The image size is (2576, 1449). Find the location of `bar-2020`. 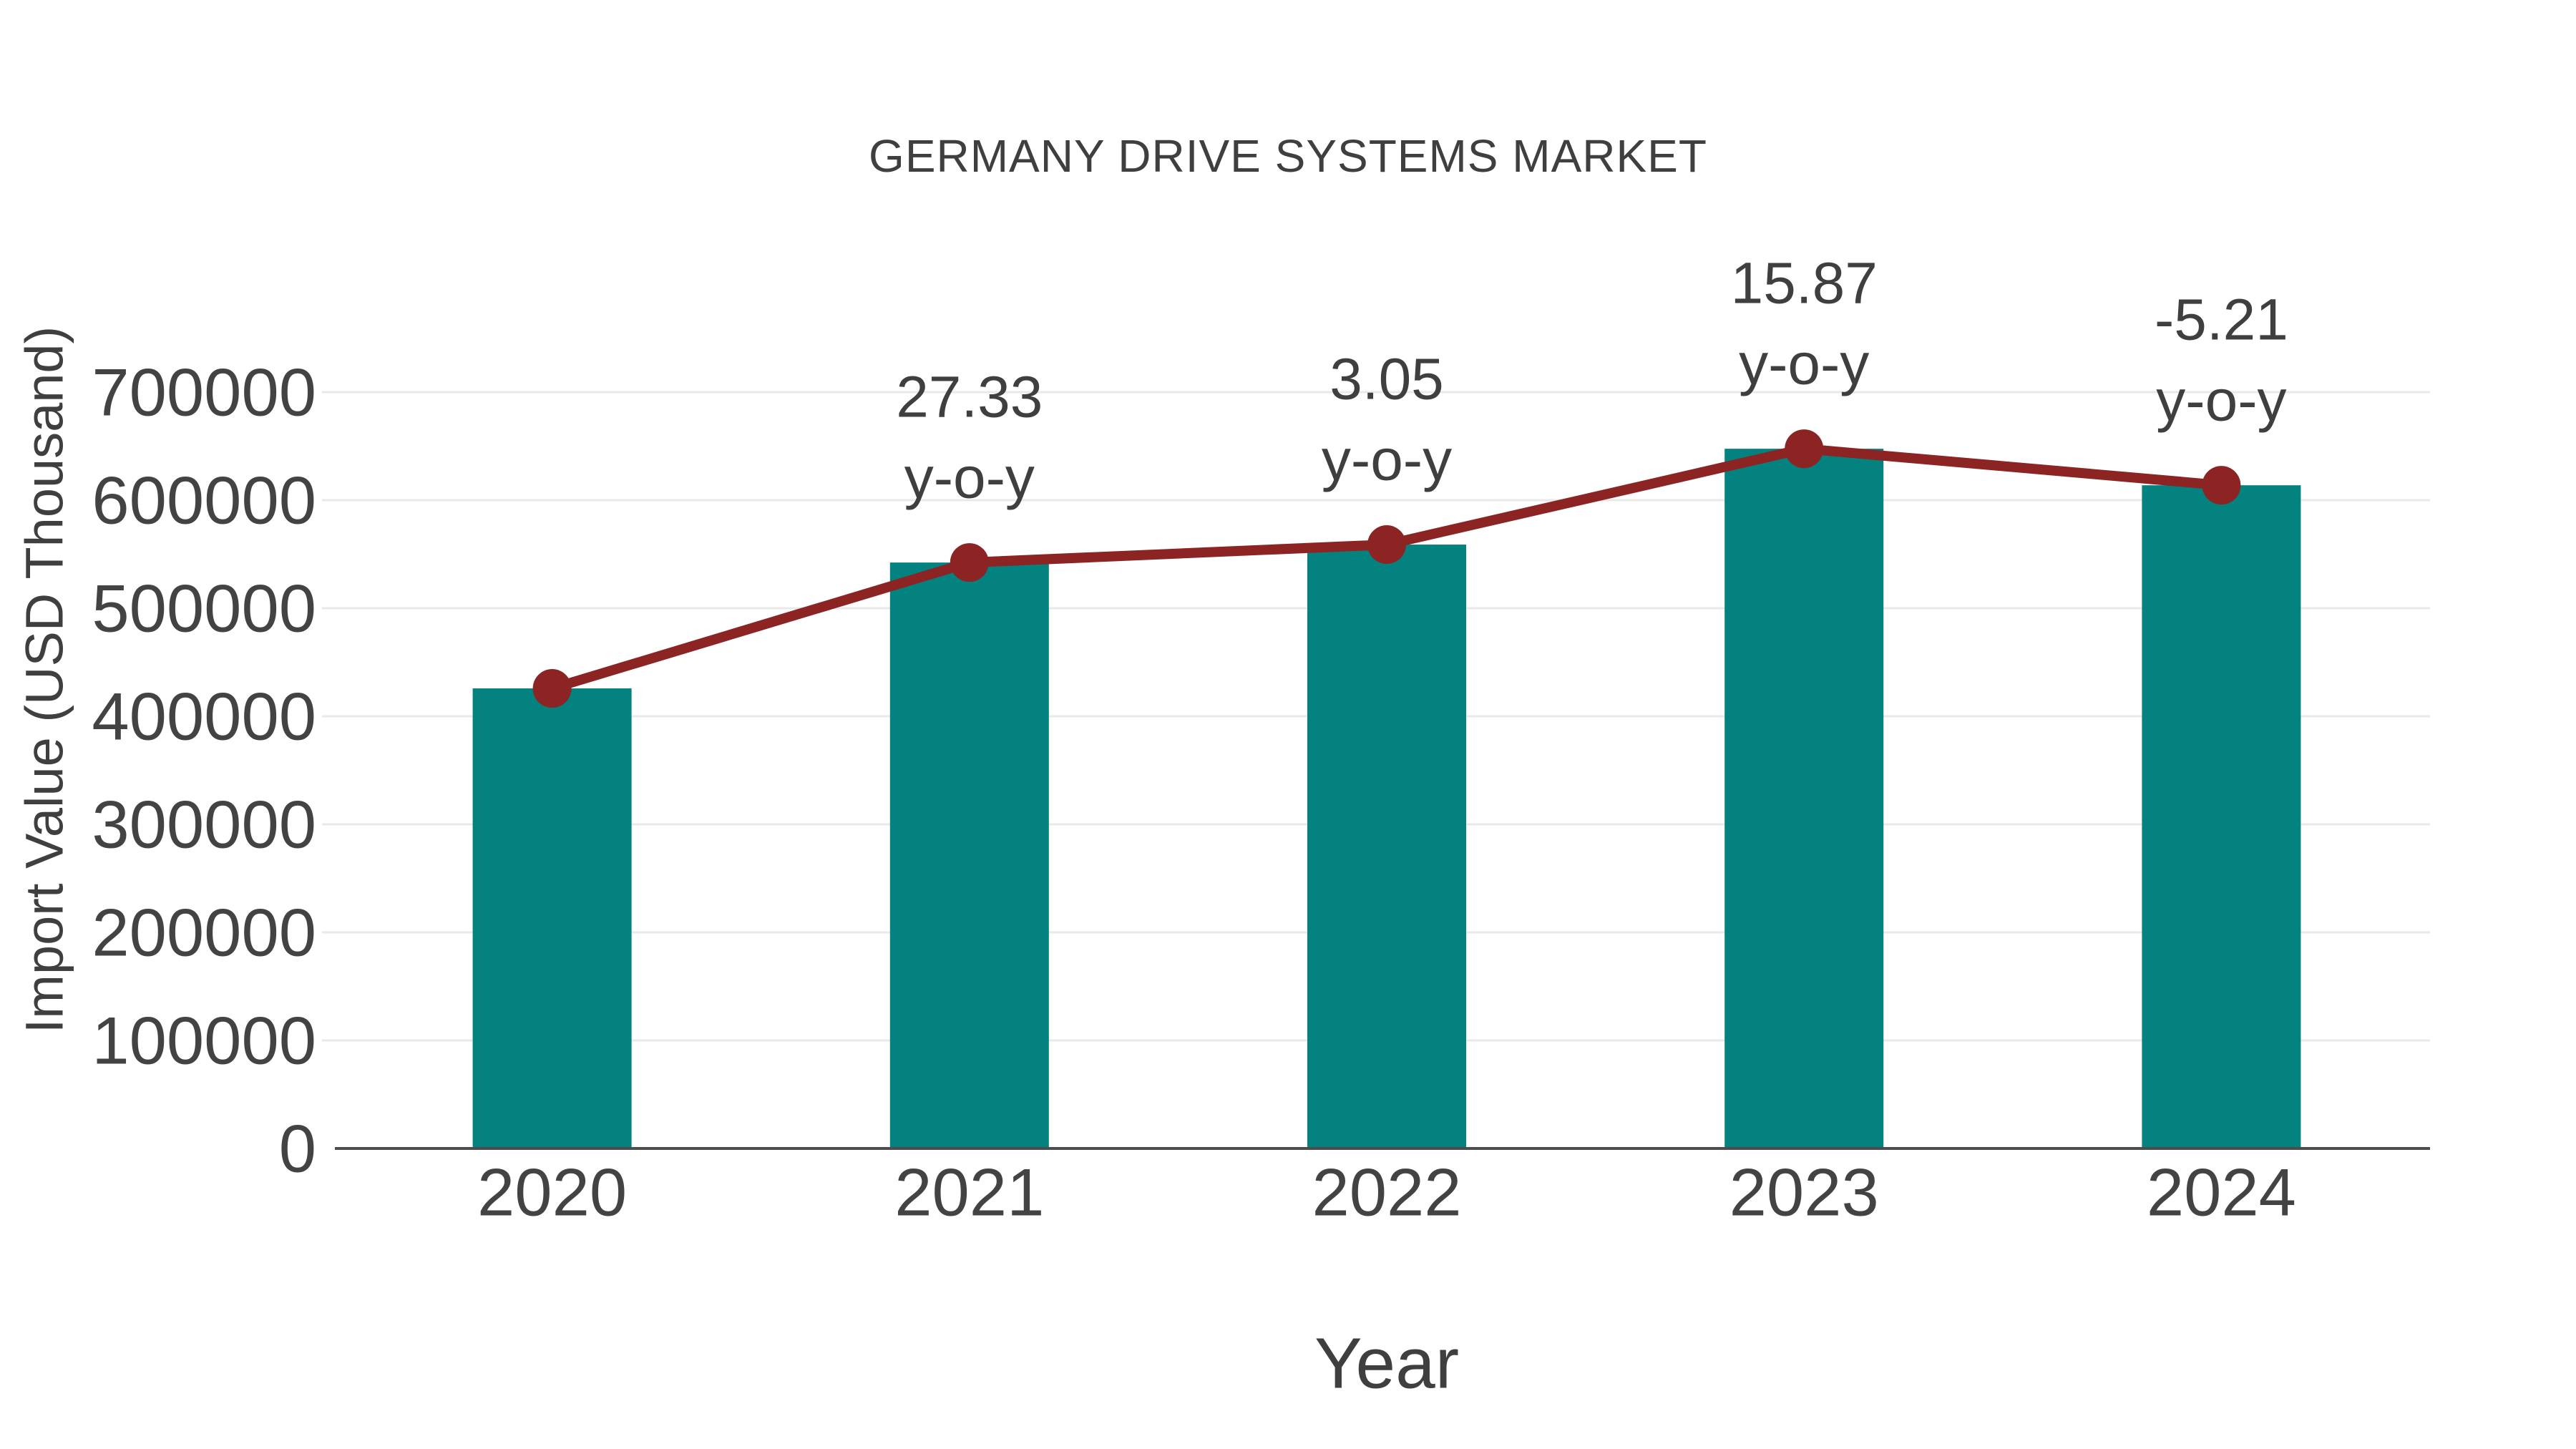

bar-2020 is located at coordinates (552, 918).